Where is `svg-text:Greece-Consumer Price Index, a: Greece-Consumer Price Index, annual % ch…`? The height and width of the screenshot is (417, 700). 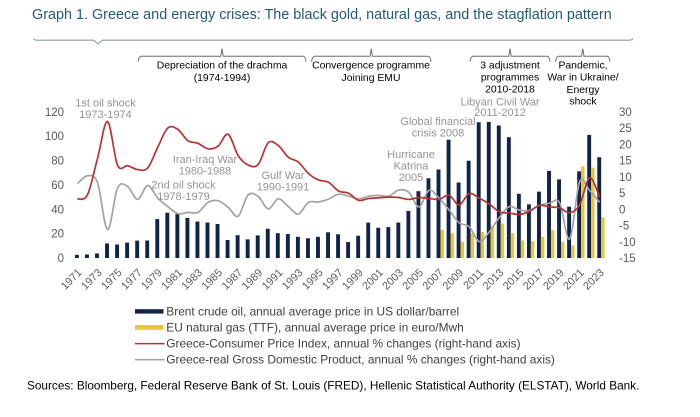
svg-text:Greece-Consumer Price Index, a: Greece-Consumer Price Index, annual % ch… is located at coordinates (343, 344).